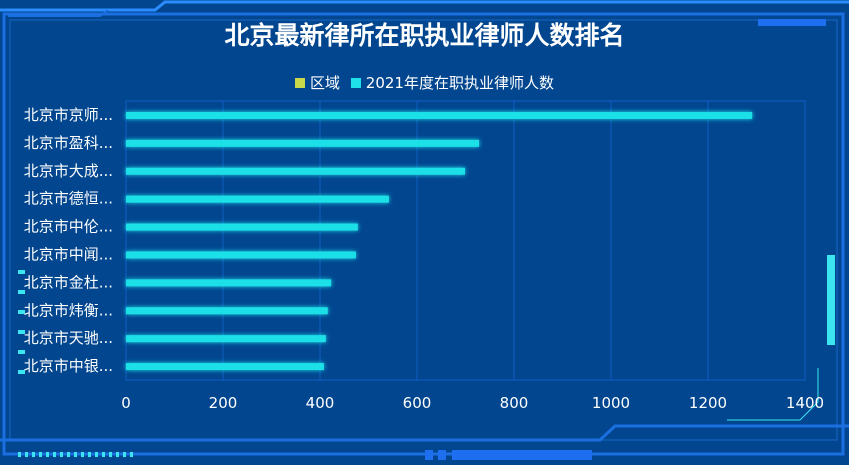 This screenshot has width=849, height=465. I want to click on legend-item-region: 区域, so click(317, 82).